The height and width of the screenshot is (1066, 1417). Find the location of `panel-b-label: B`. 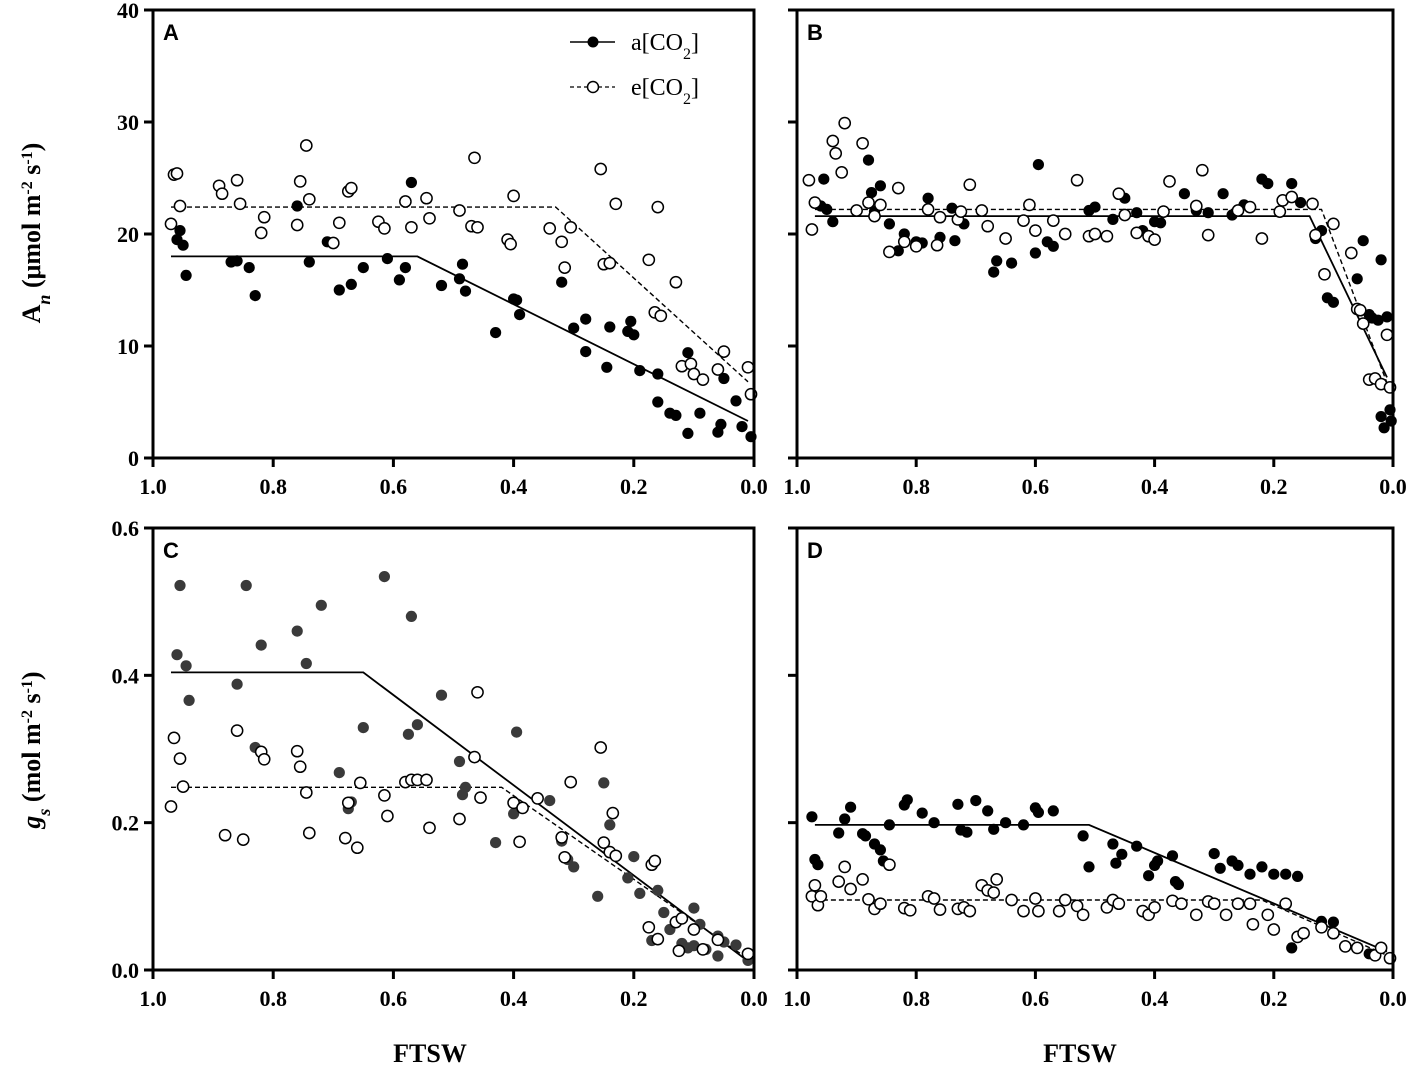

panel-b-label: B is located at coordinates (815, 32).